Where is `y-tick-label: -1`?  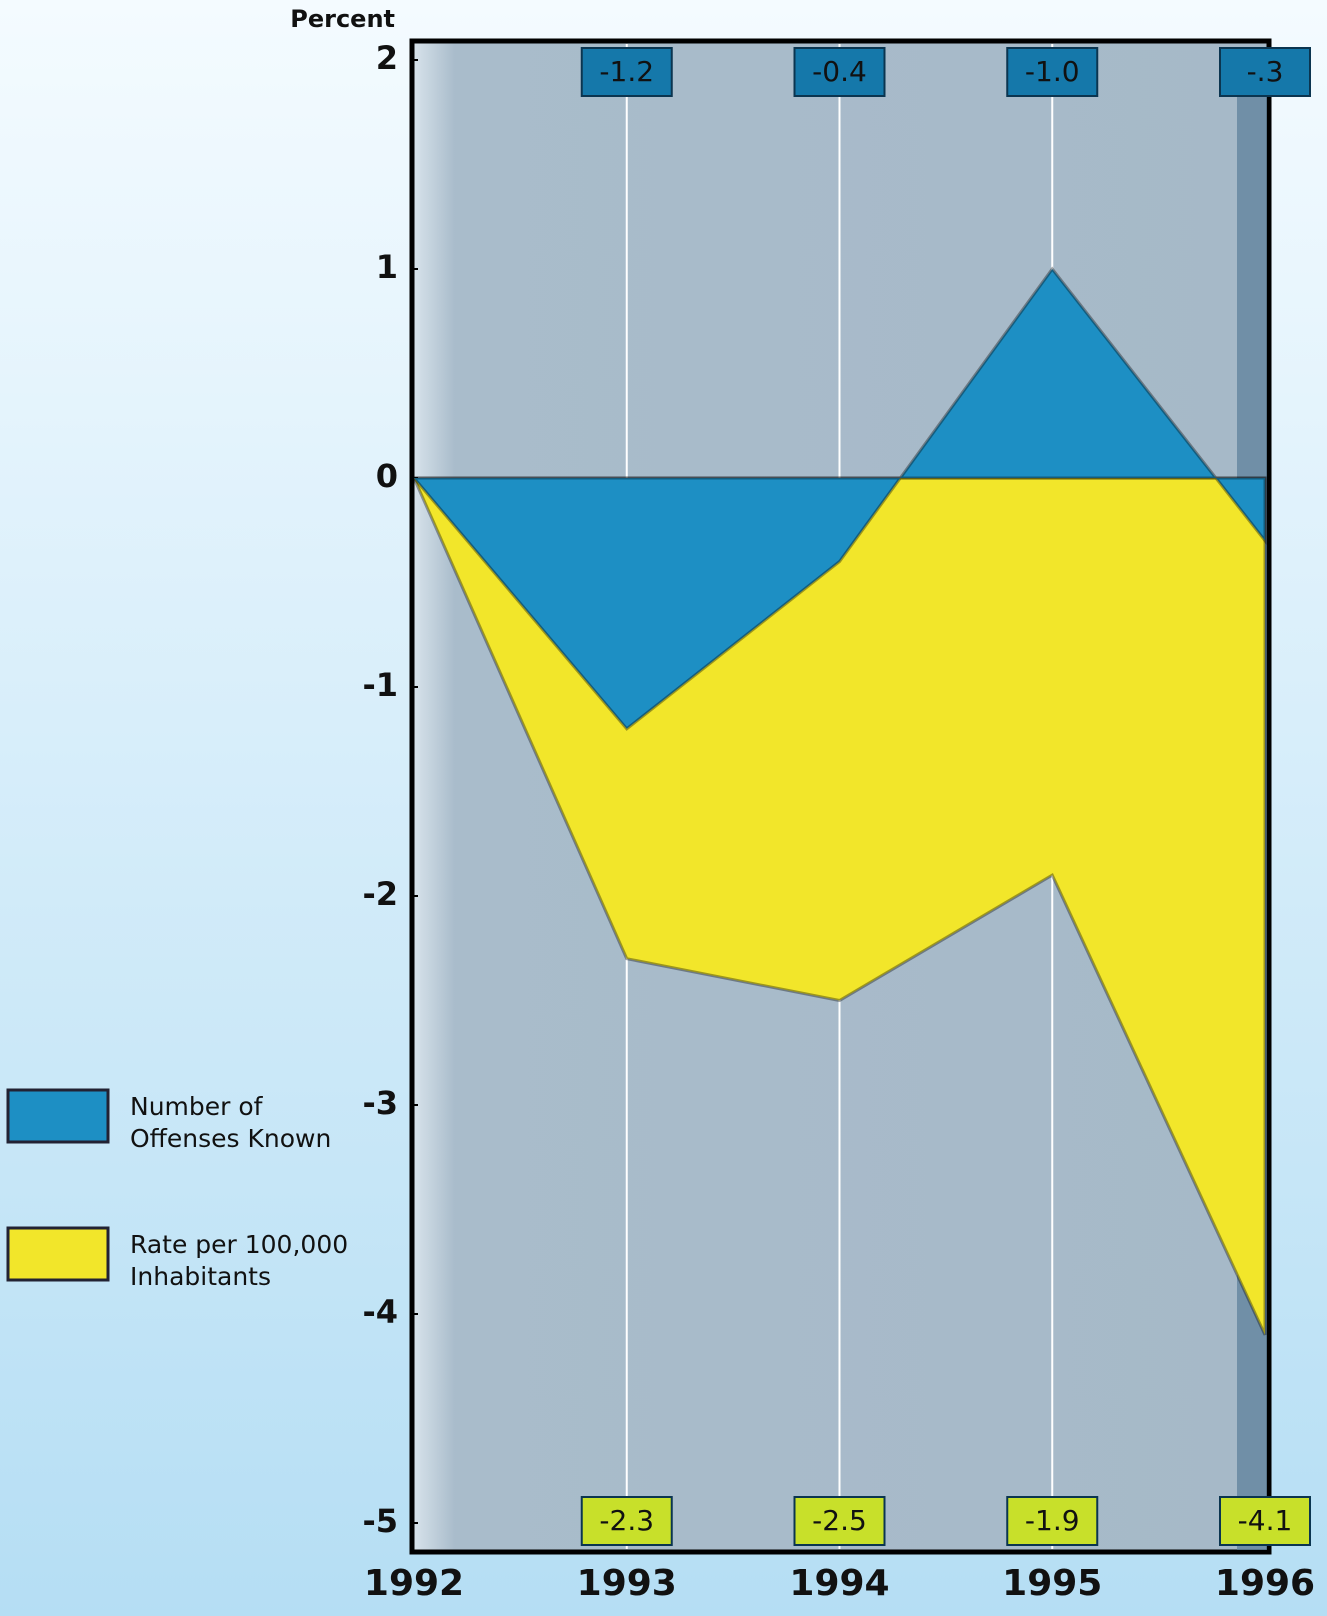
y-tick-label: -1 is located at coordinates (380, 685).